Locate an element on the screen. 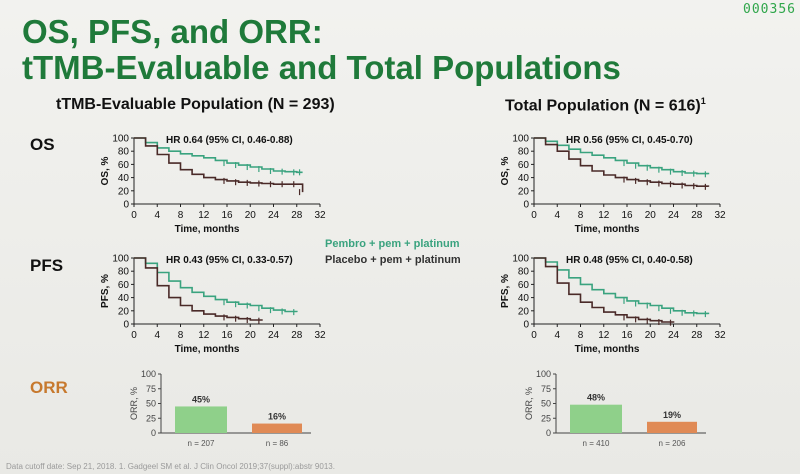 This screenshot has width=800, height=474. pembro-n-label: n = 410 is located at coordinates (596, 443).